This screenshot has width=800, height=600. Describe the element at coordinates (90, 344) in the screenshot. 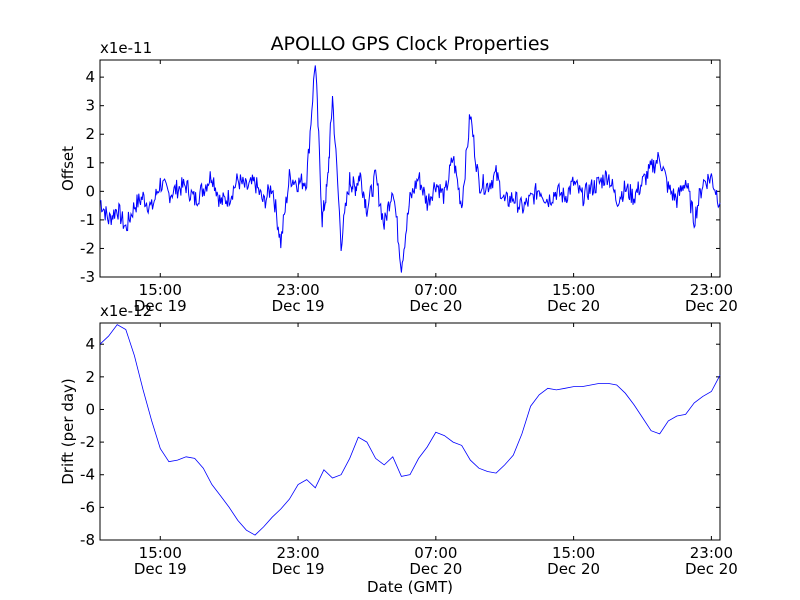

I see `drift-y-tick-label: 4` at that location.